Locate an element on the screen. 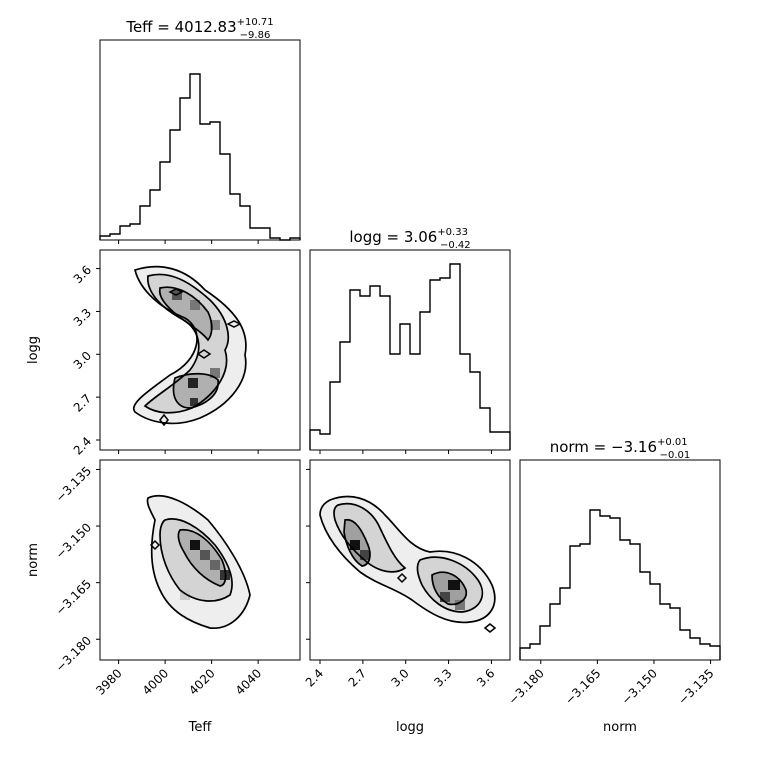  title-logg: logg = 3.06+0.33 −0.42 is located at coordinates (409, 239).